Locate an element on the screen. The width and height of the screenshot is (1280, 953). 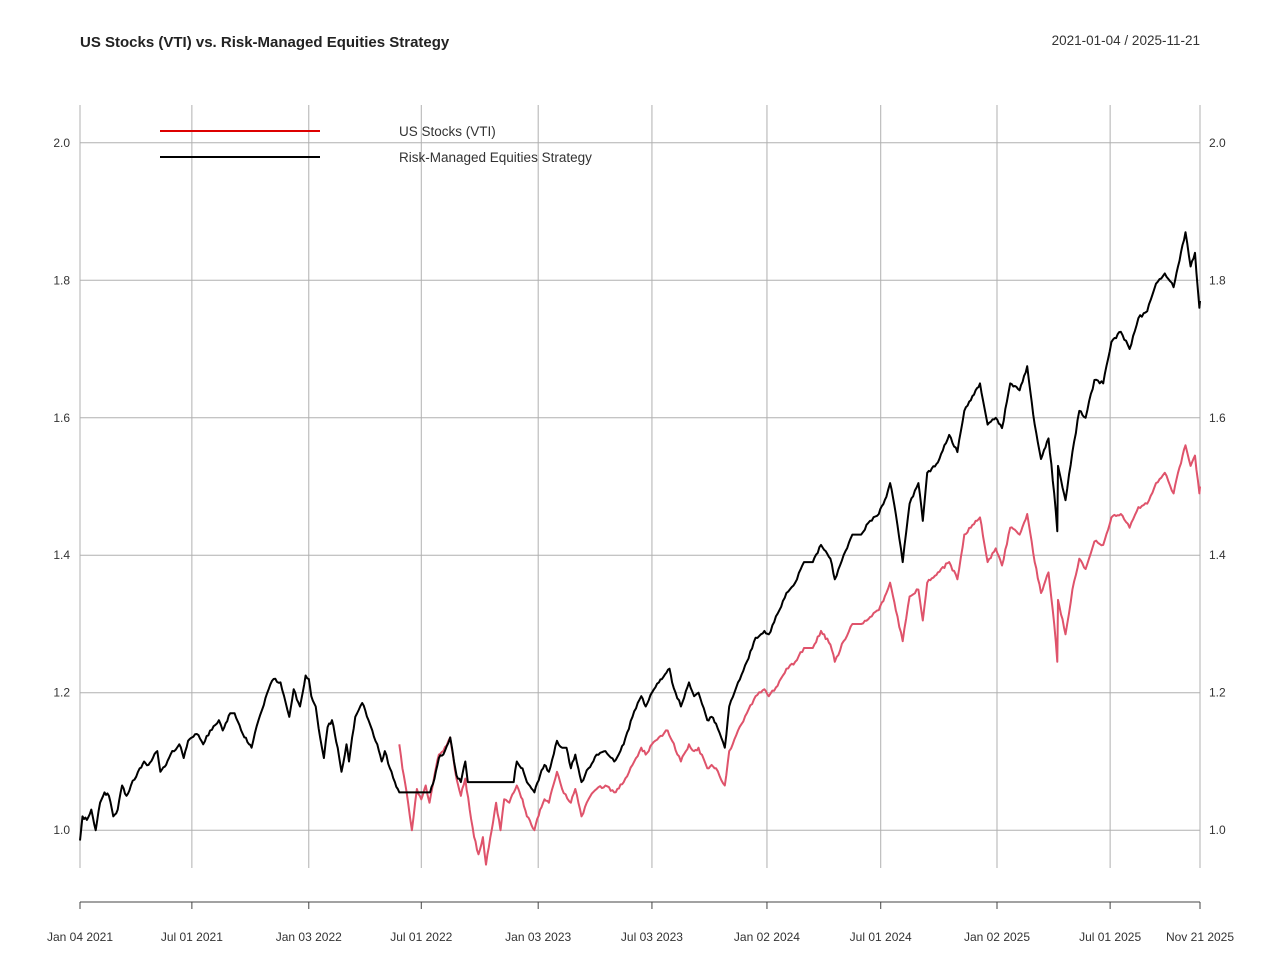
legend-label-1: Risk-Managed Equities Strategy is located at coordinates (495, 157).